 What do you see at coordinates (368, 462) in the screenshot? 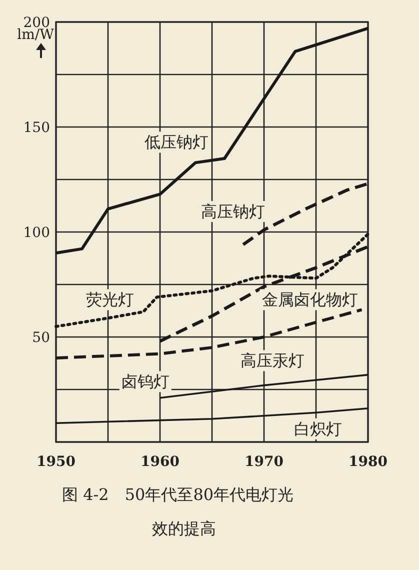
I see `x-tick-label: 1980` at bounding box center [368, 462].